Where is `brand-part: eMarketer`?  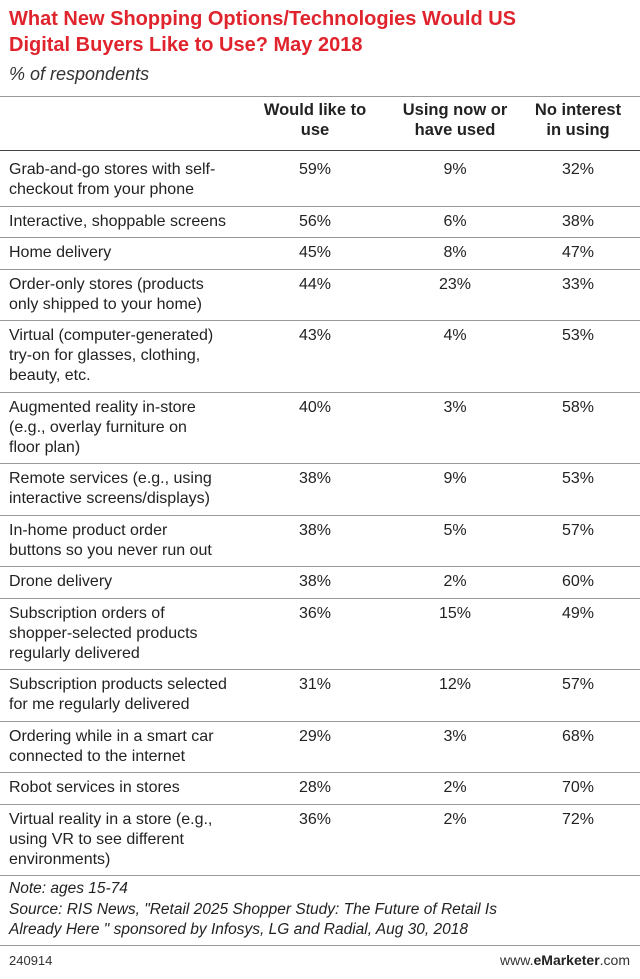 brand-part: eMarketer is located at coordinates (566, 960).